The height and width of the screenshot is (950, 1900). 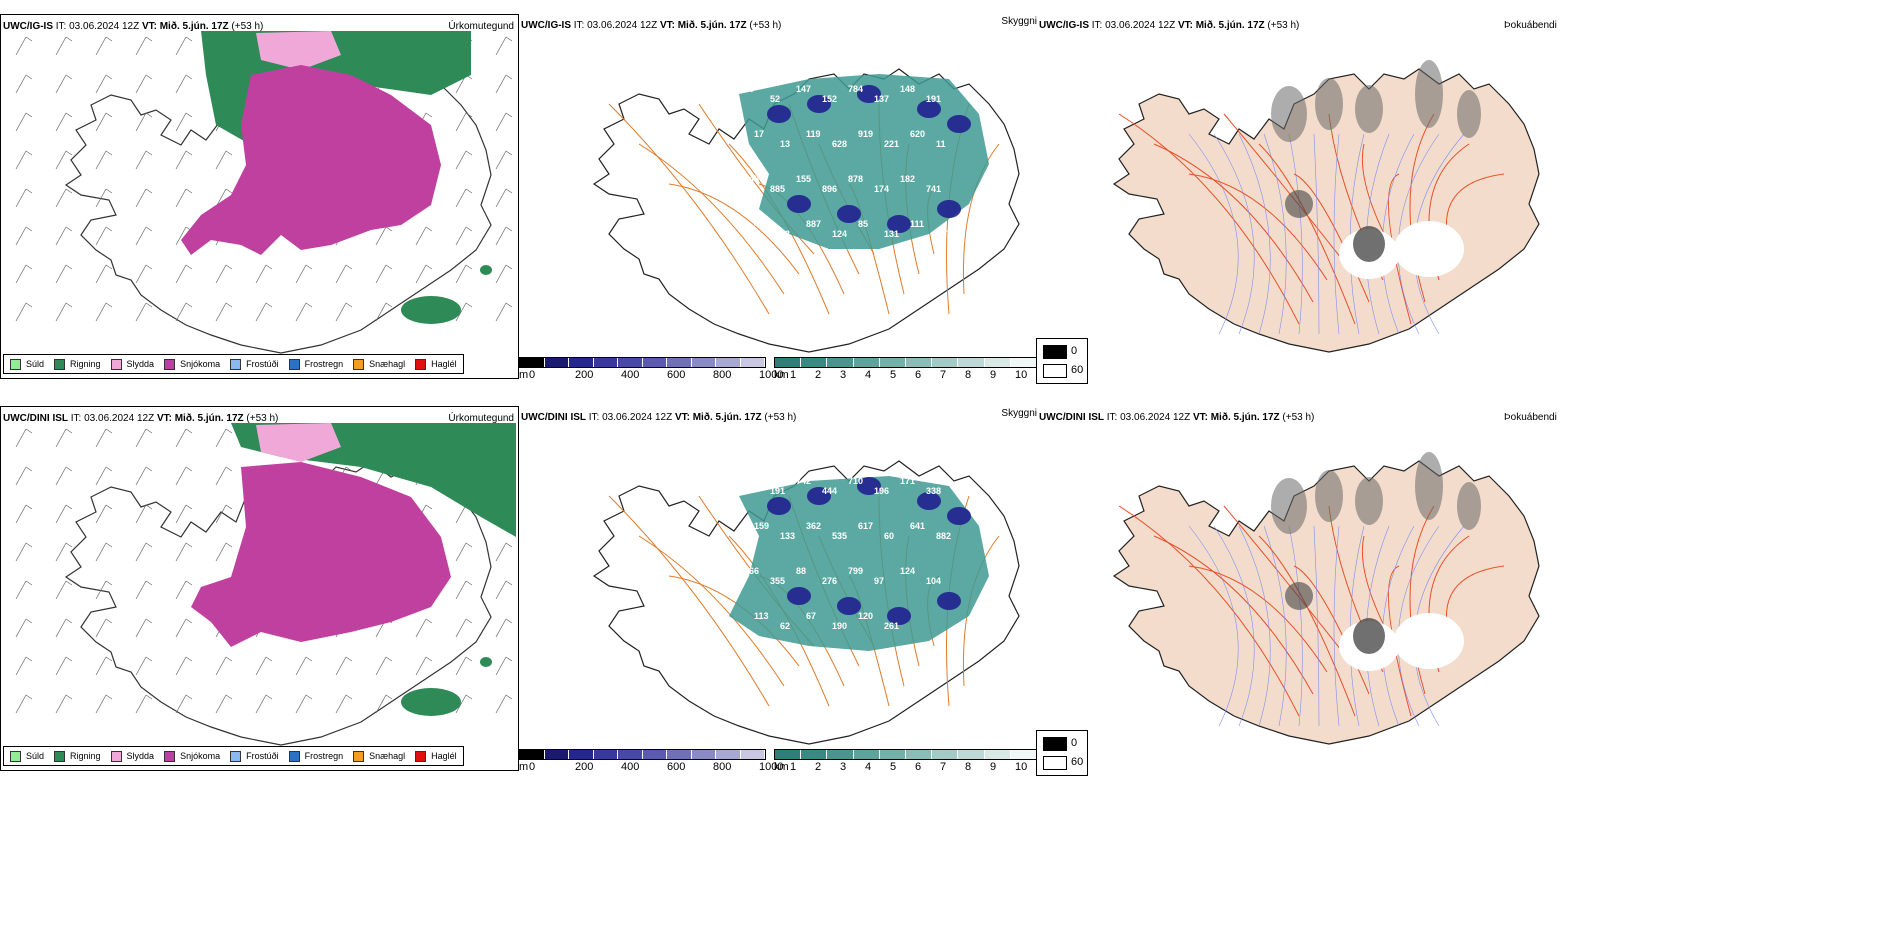 I want to click on legend-item: Slydda, so click(x=132, y=364).